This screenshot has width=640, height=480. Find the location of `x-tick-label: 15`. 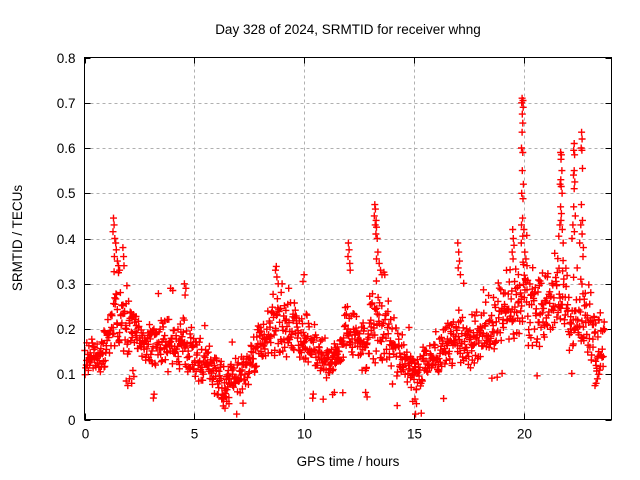

x-tick-label: 15 is located at coordinates (414, 434).